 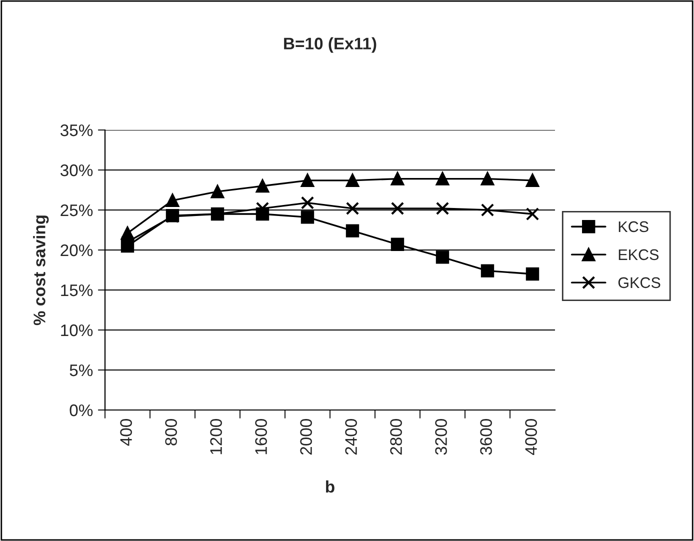 What do you see at coordinates (81, 410) in the screenshot?
I see `y-tick-label: 0%` at bounding box center [81, 410].